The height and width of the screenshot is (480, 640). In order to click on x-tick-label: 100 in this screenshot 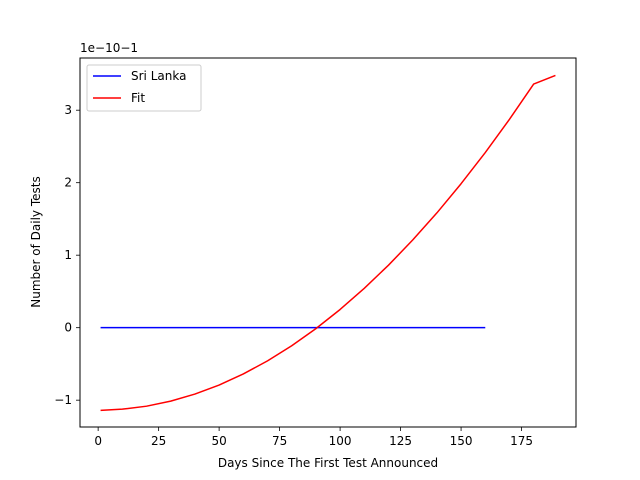, I will do `click(340, 441)`.